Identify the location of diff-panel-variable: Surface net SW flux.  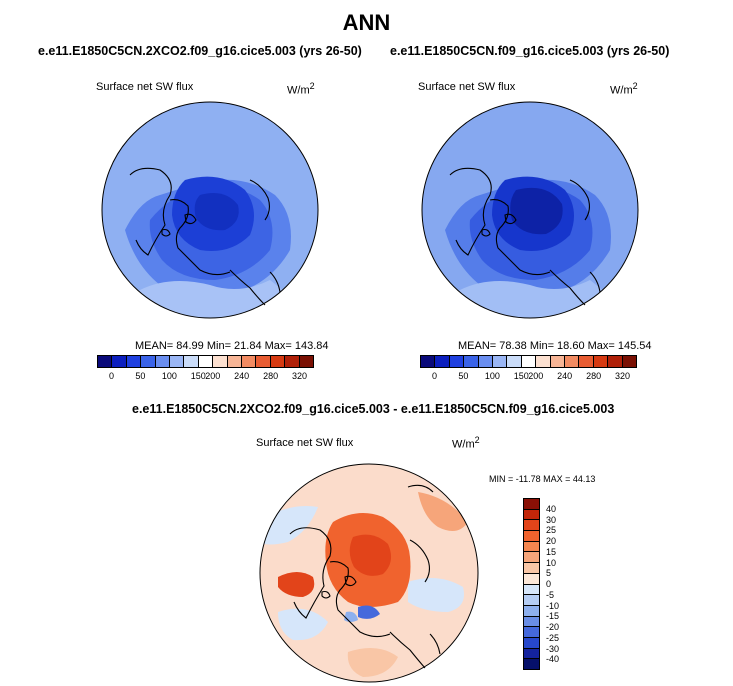
(305, 443).